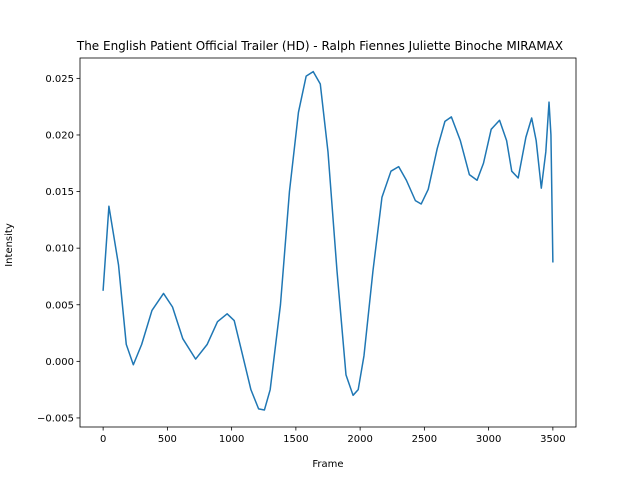 This screenshot has width=640, height=480. Describe the element at coordinates (359, 439) in the screenshot. I see `x-tick-label: 2000` at that location.